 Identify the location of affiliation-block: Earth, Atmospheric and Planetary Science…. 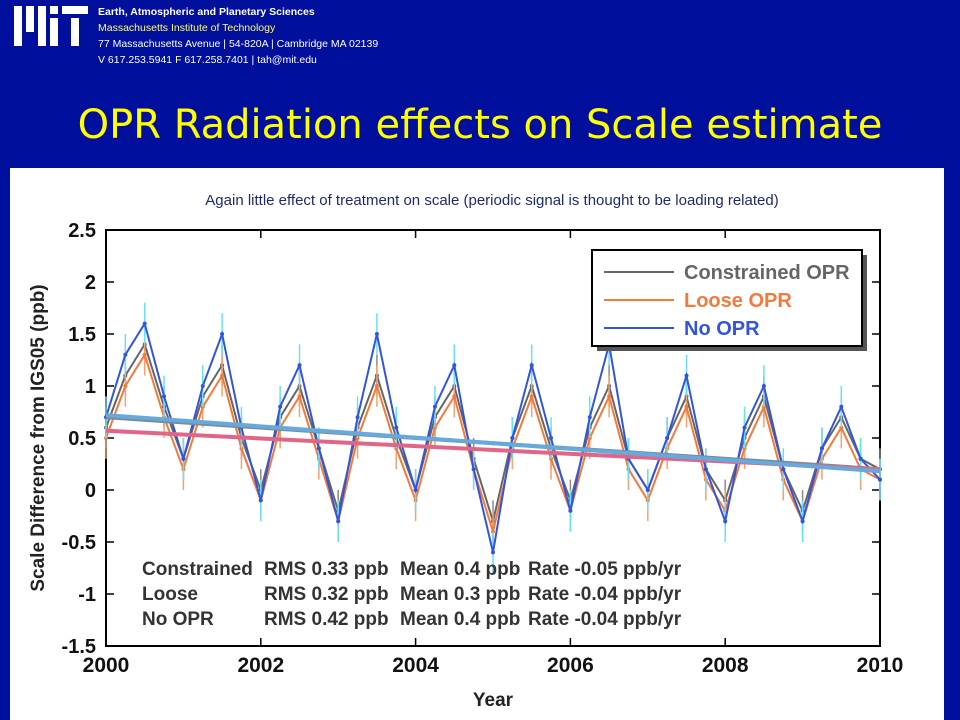
(238, 36).